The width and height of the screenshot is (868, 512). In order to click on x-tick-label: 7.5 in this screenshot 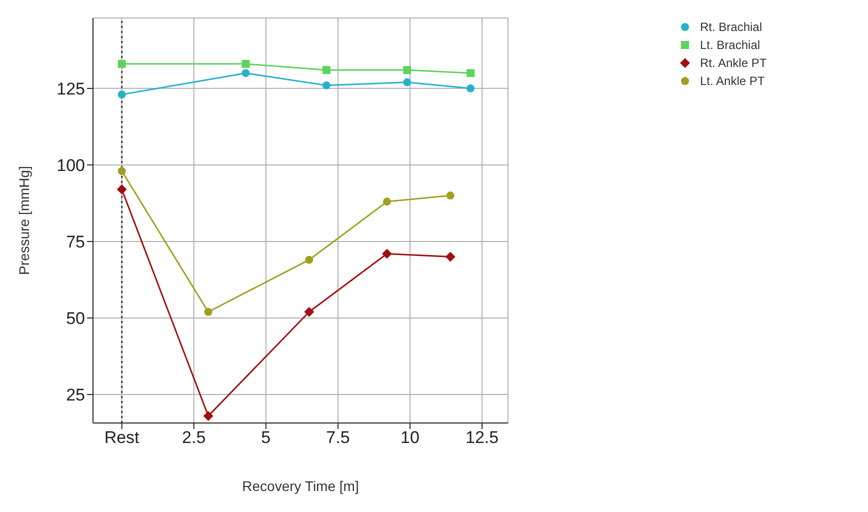, I will do `click(338, 438)`.